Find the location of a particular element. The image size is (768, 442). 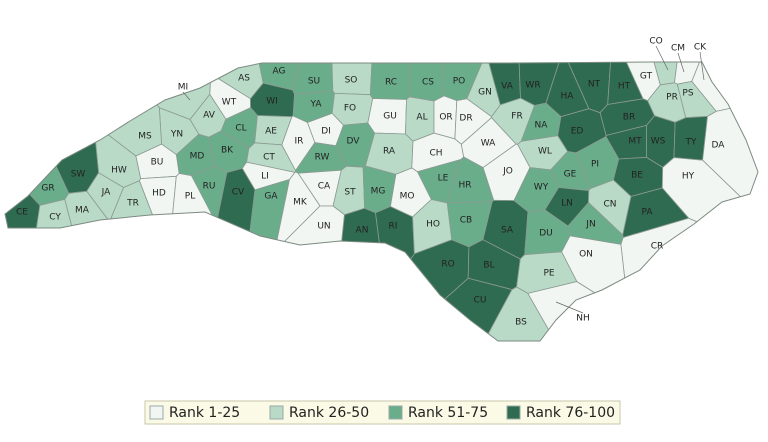

county-label: BL is located at coordinates (488, 266).